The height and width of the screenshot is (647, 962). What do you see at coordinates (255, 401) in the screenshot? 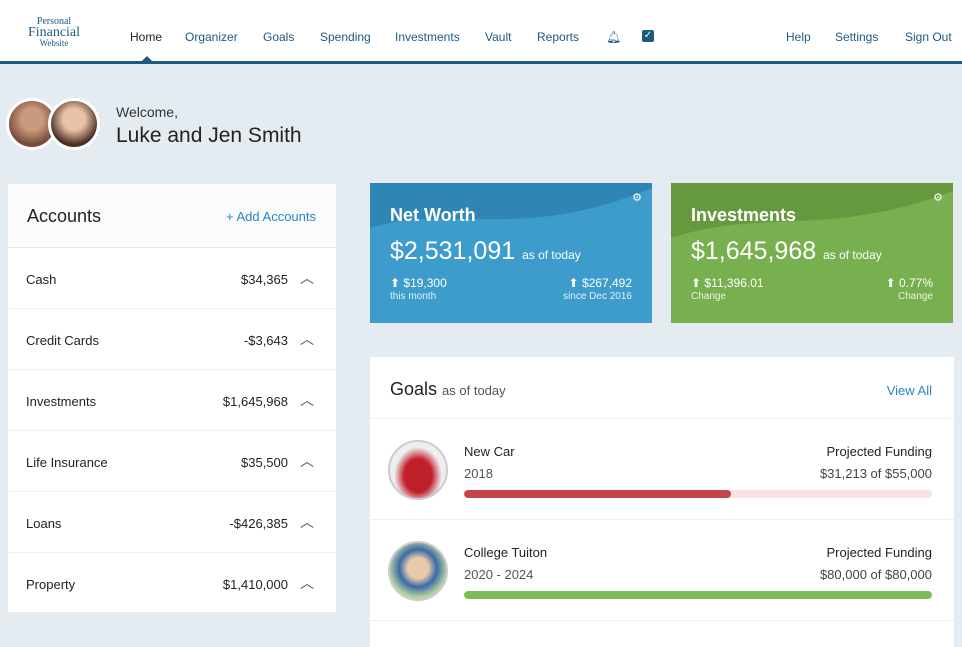
I see `account-value: $1,645,968` at bounding box center [255, 401].